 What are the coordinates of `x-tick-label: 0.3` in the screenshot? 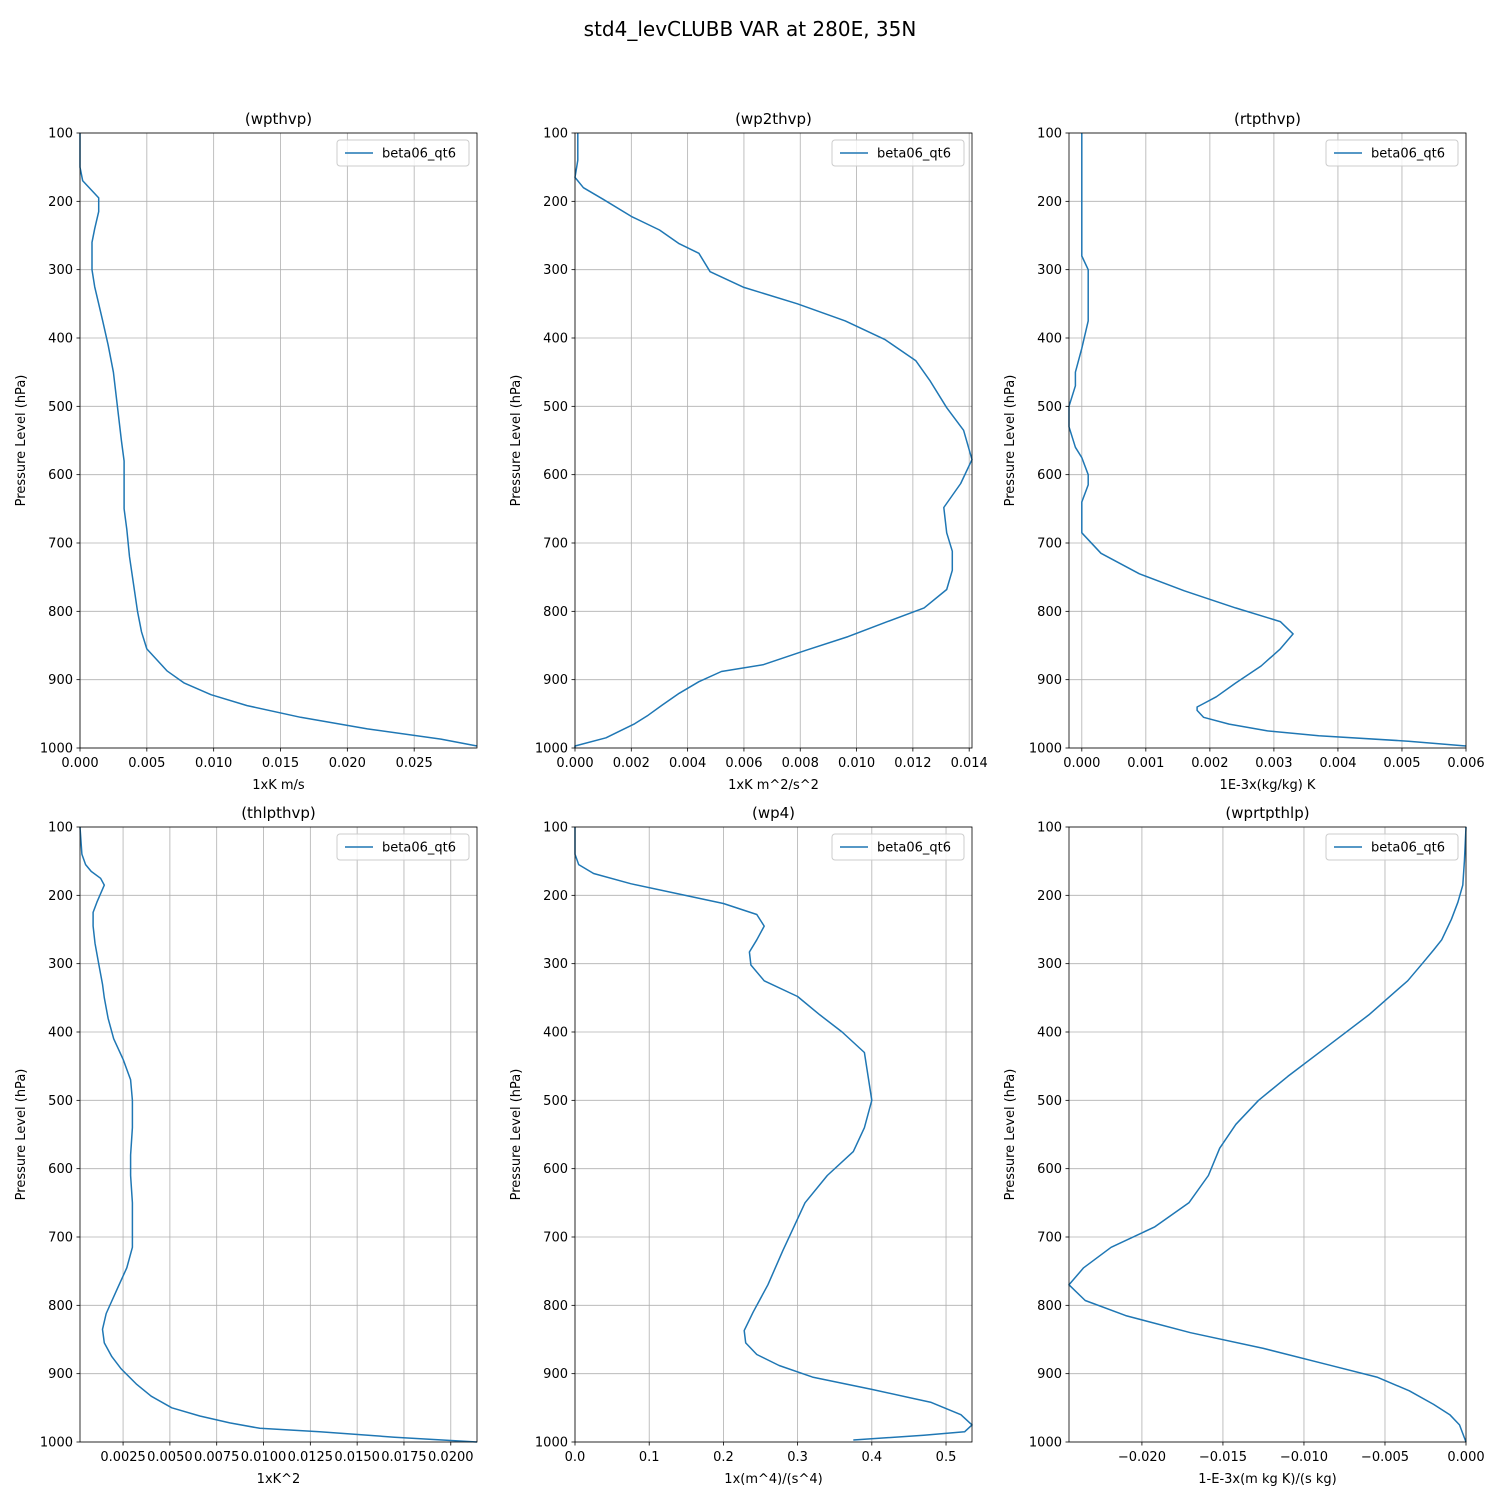 It's located at (797, 1457).